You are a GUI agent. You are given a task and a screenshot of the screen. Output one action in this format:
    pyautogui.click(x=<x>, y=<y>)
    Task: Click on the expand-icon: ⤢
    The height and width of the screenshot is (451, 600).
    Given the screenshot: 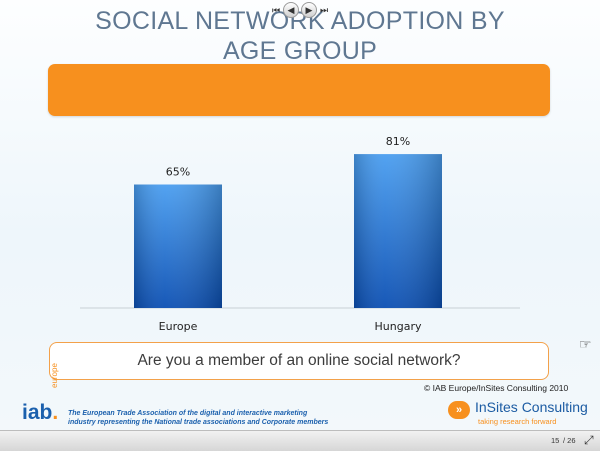 What is the action you would take?
    pyautogui.click(x=589, y=440)
    